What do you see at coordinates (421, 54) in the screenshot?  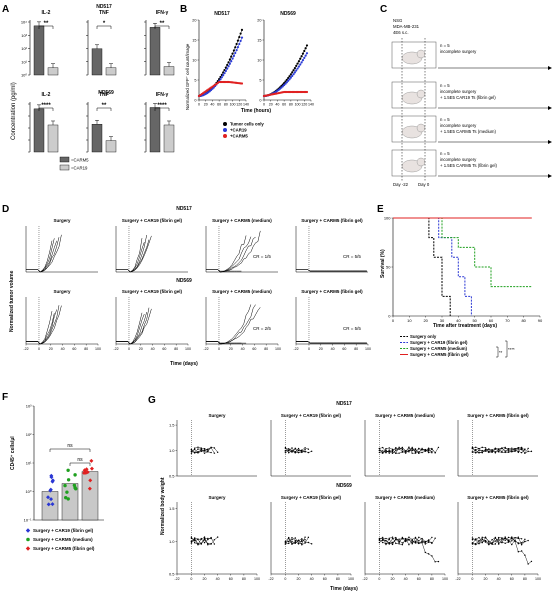 I see `mouse-head-icon` at bounding box center [421, 54].